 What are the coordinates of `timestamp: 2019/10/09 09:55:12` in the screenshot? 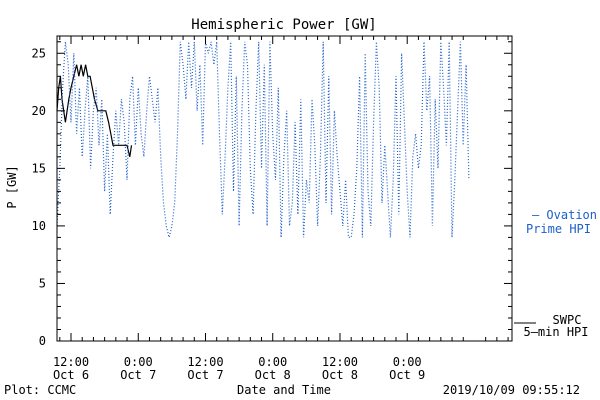 It's located at (511, 390).